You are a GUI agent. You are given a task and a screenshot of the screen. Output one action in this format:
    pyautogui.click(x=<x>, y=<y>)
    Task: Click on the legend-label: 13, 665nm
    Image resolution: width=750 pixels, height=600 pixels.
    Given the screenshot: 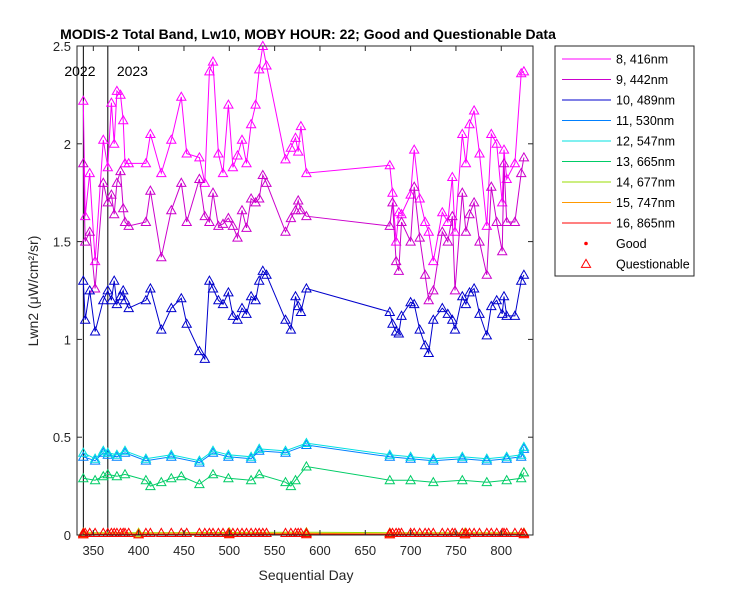 What is the action you would take?
    pyautogui.click(x=645, y=162)
    